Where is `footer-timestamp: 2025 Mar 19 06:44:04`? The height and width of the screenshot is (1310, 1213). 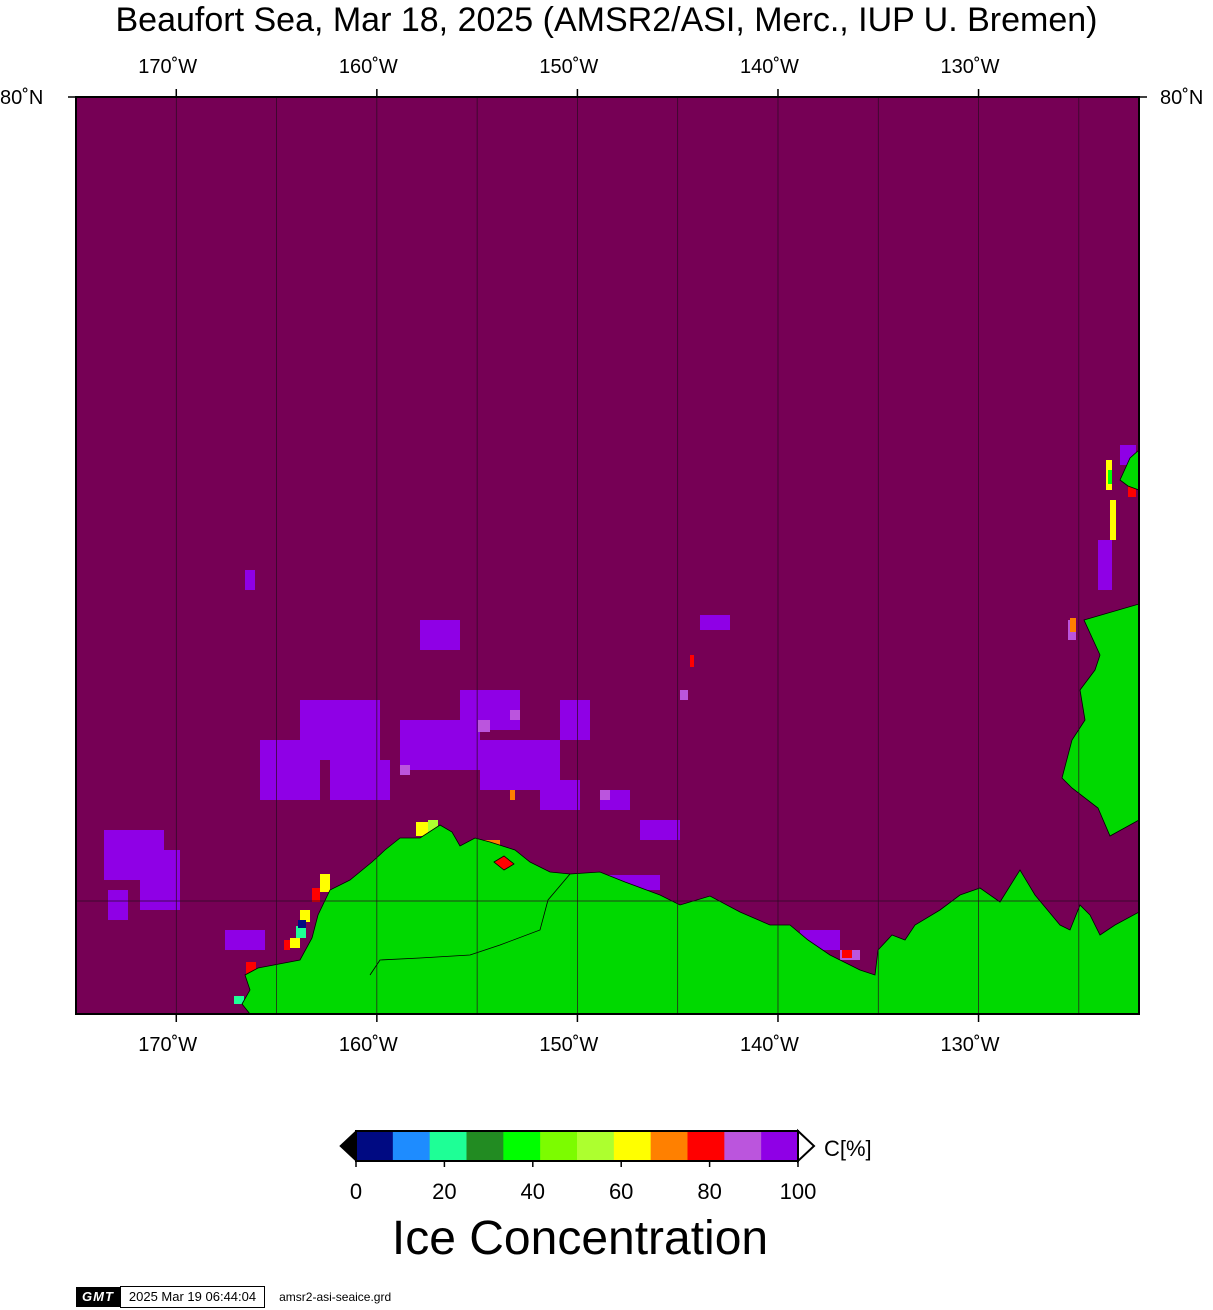
footer-timestamp: 2025 Mar 19 06:44:04 is located at coordinates (192, 1297).